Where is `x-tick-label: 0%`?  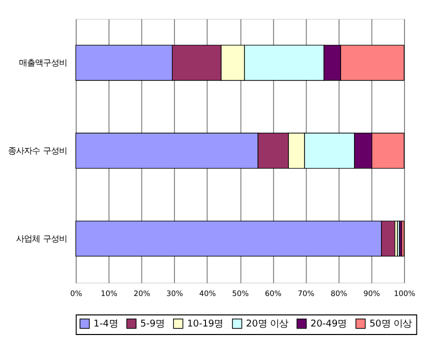
x-tick-label: 0% is located at coordinates (76, 293).